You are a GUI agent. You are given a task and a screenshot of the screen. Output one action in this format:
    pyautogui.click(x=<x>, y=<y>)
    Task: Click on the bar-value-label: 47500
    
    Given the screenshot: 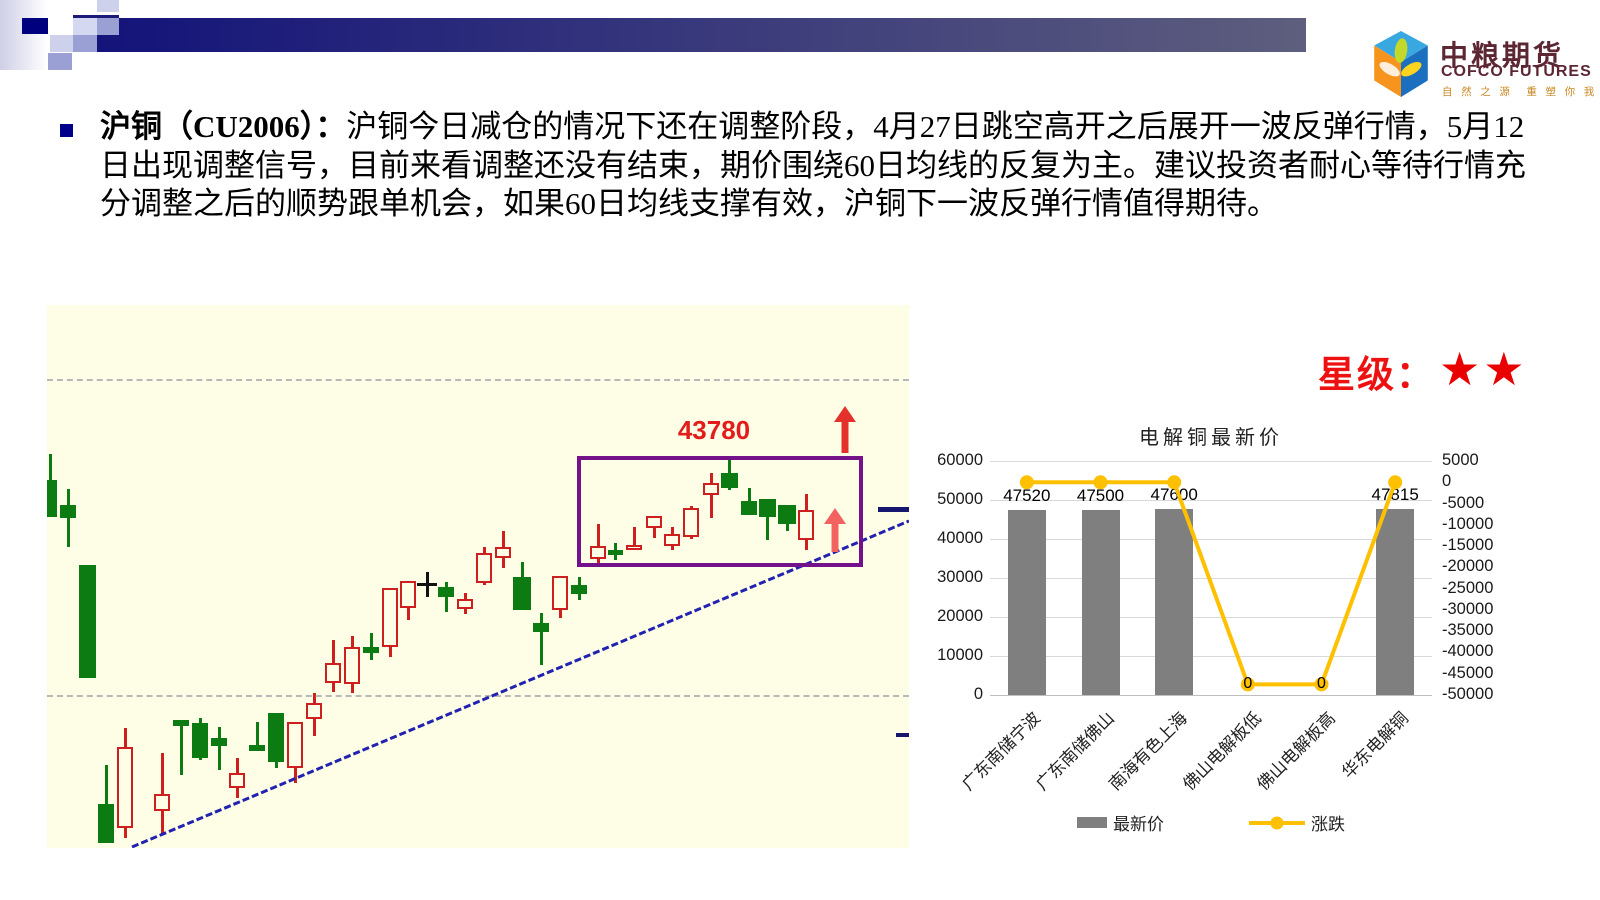 What is the action you would take?
    pyautogui.click(x=1100, y=495)
    